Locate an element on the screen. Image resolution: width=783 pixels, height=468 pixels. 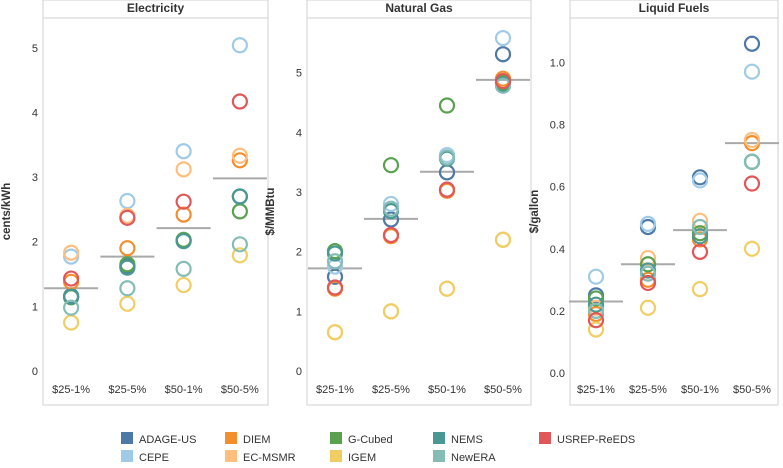
legend-label: DIEM is located at coordinates (257, 440).